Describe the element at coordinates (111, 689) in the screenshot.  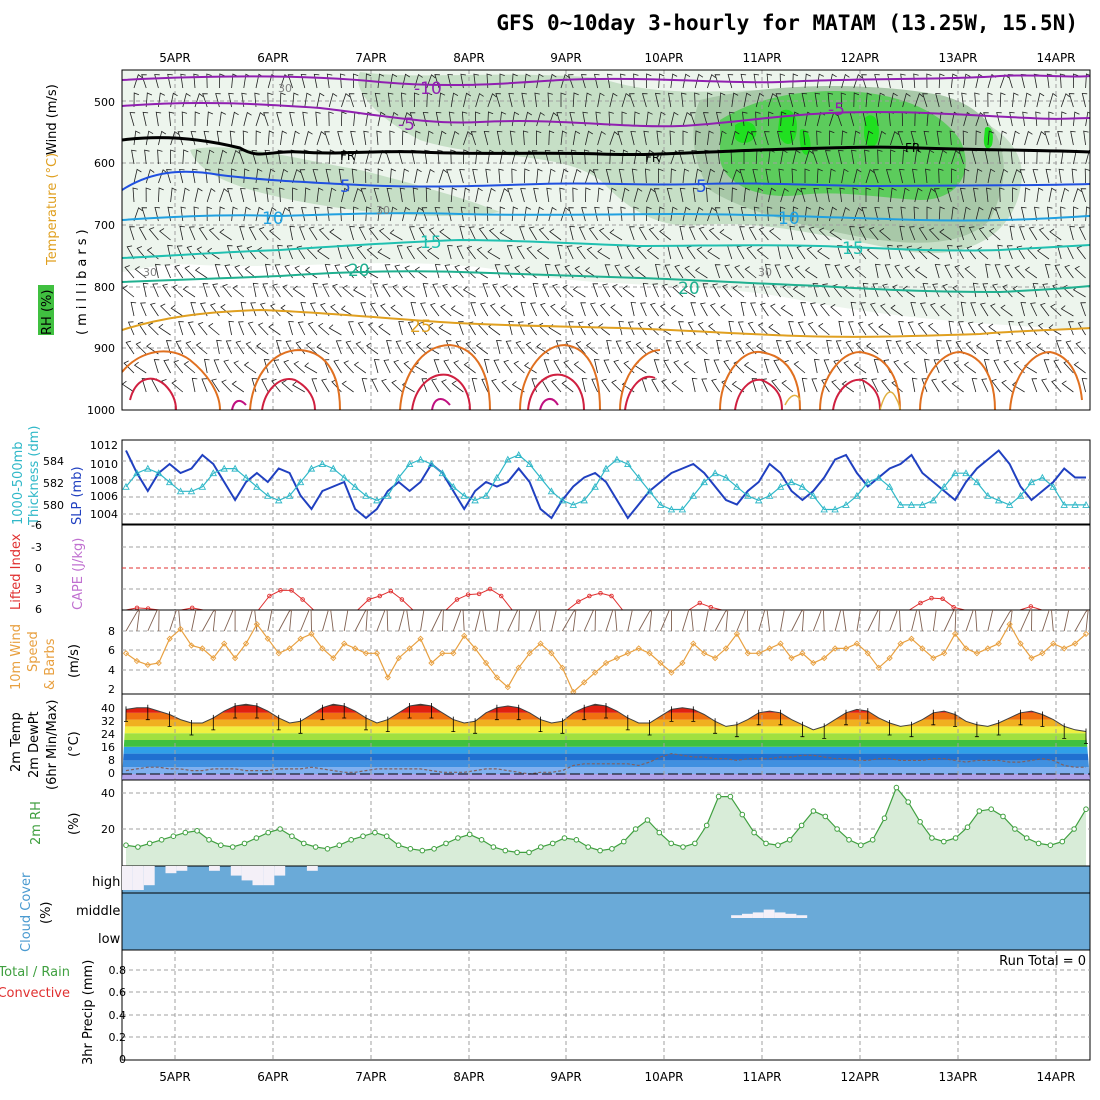
I see `wind-tick: 2` at that location.